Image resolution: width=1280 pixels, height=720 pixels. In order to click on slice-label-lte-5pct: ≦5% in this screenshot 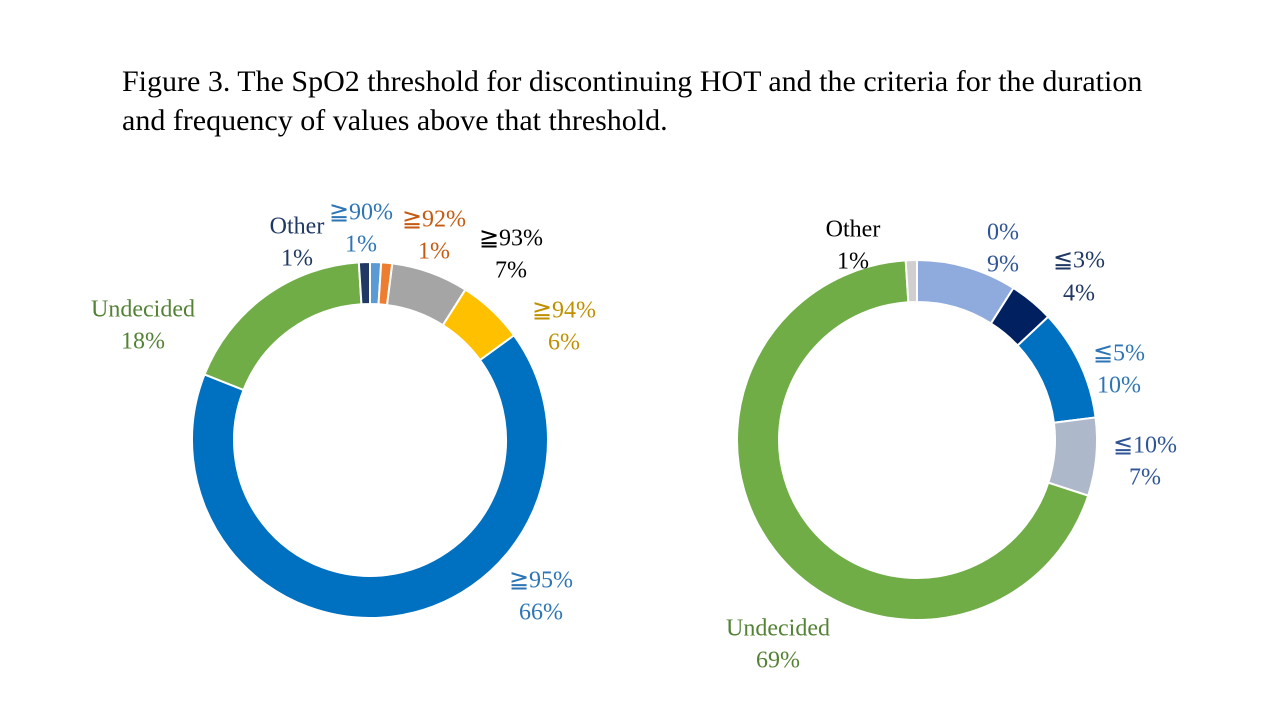, I will do `click(1119, 354)`.